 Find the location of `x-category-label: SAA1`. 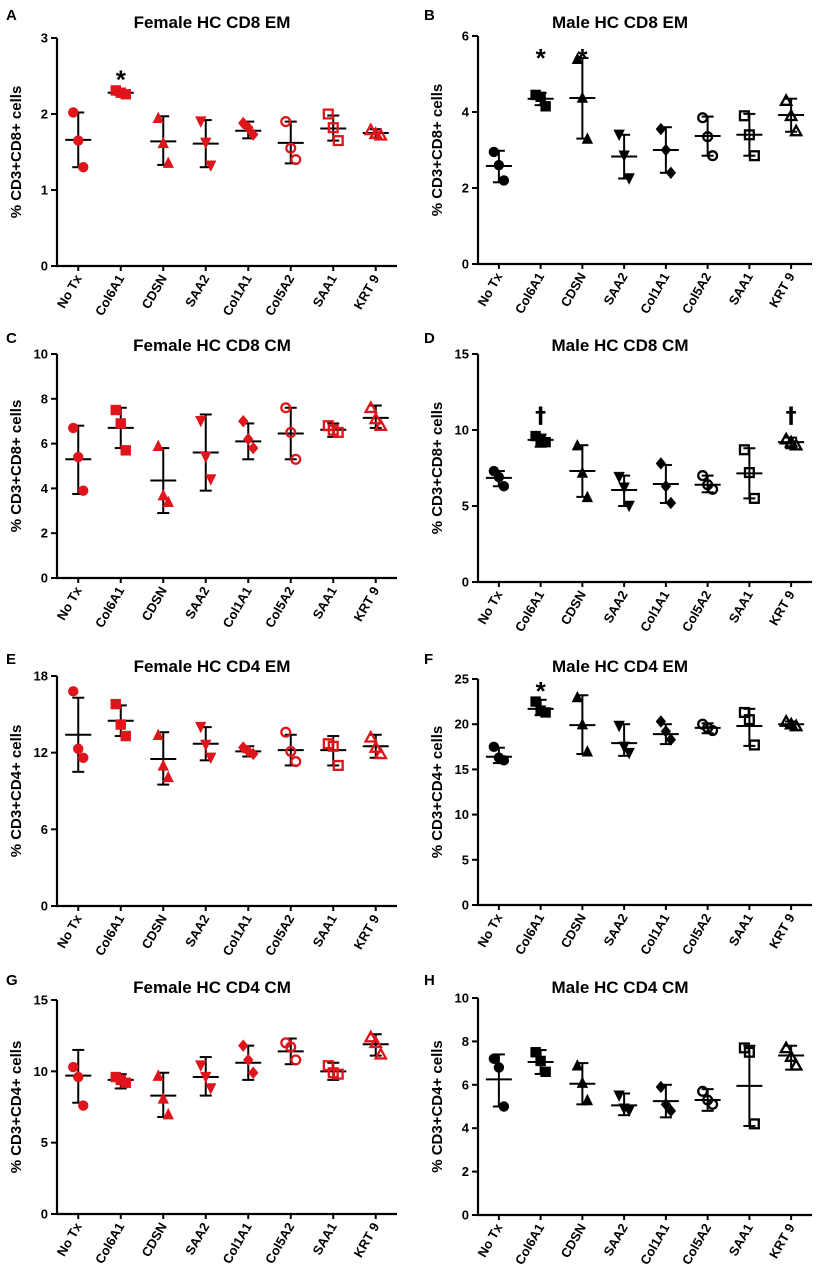

x-category-label: SAA1 is located at coordinates (741, 289).